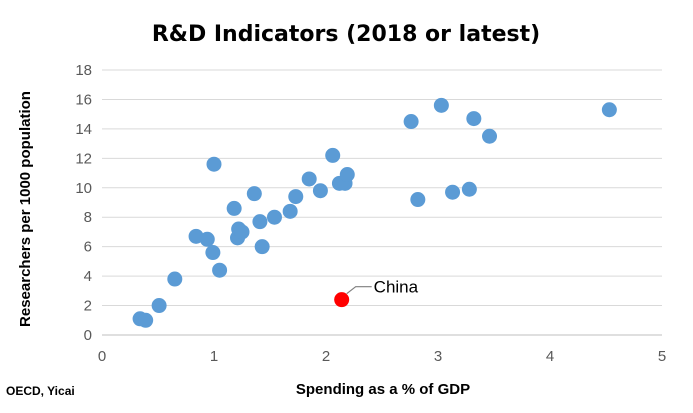 This screenshot has width=693, height=413. Describe the element at coordinates (383, 389) in the screenshot. I see `x-axis-title: Spending as a % of GDP` at that location.